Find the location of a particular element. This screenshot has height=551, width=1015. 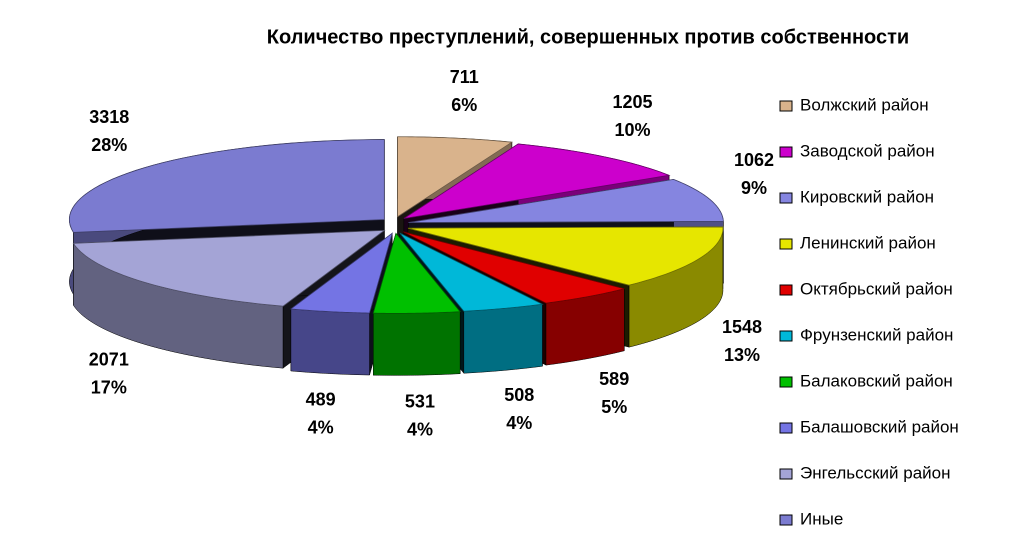

data-label: 508 is located at coordinates (519, 395).